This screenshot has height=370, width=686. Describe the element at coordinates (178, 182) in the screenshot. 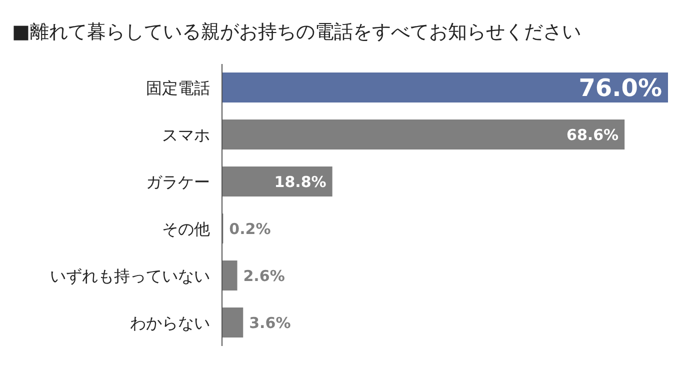

I see `y-tick-label: ガラケー` at that location.